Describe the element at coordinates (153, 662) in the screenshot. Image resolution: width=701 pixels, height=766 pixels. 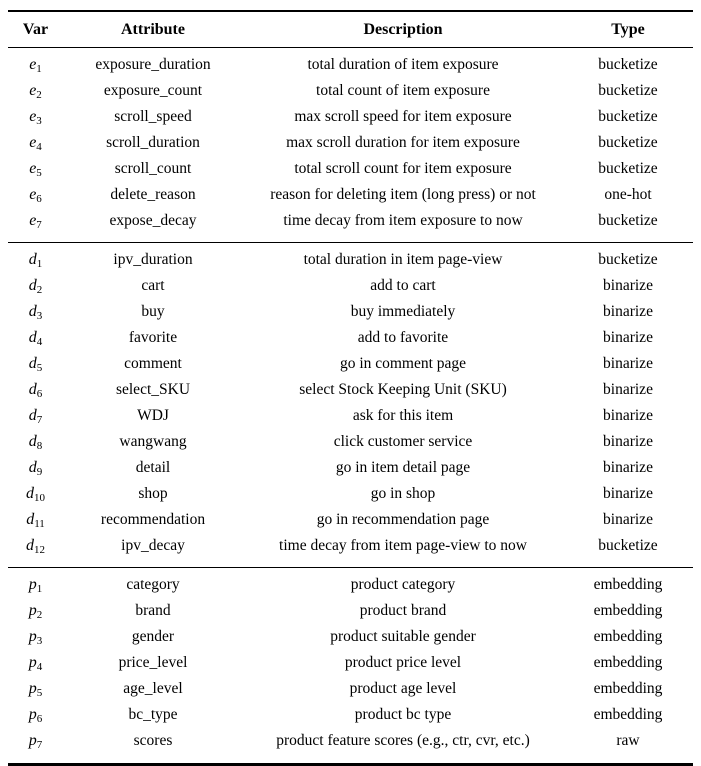
I see `attribute-cell: price_level` at that location.